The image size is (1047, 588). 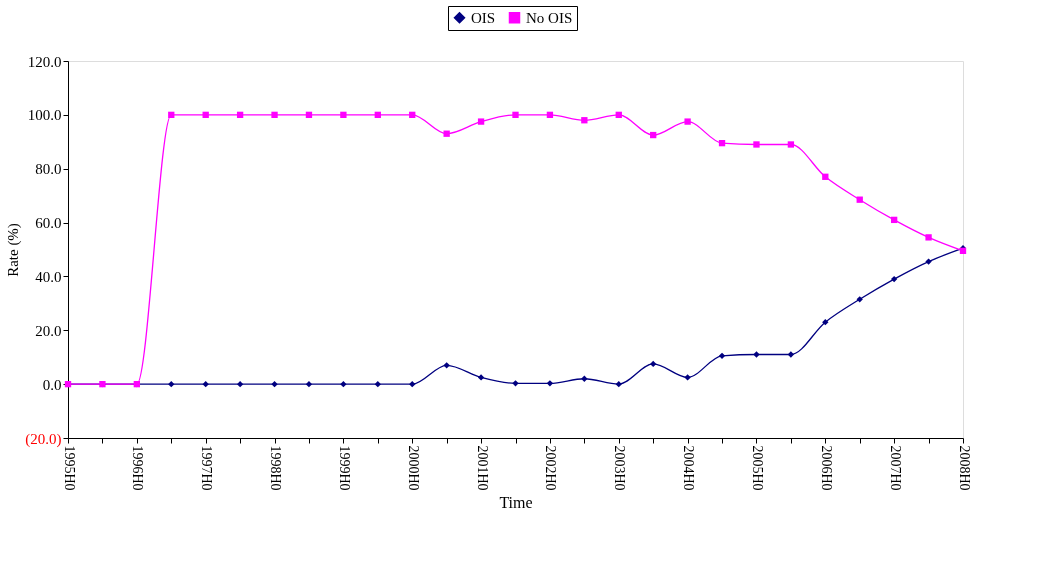 I want to click on y-tick-label: 40.0, so click(x=48, y=276).